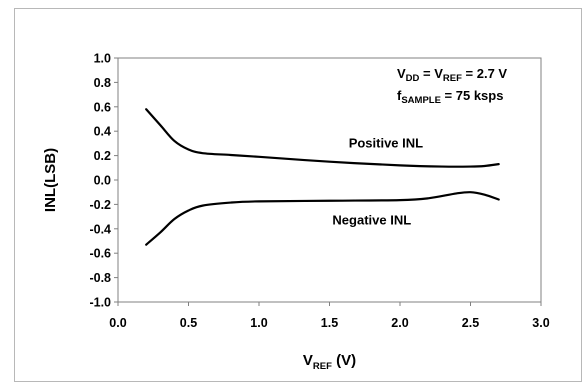 The height and width of the screenshot is (385, 584). I want to click on x-axis-label-main: V, so click(308, 360).